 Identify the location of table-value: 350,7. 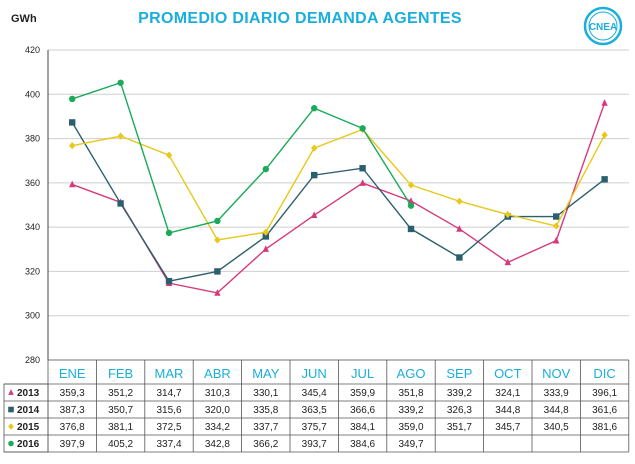
(120, 410).